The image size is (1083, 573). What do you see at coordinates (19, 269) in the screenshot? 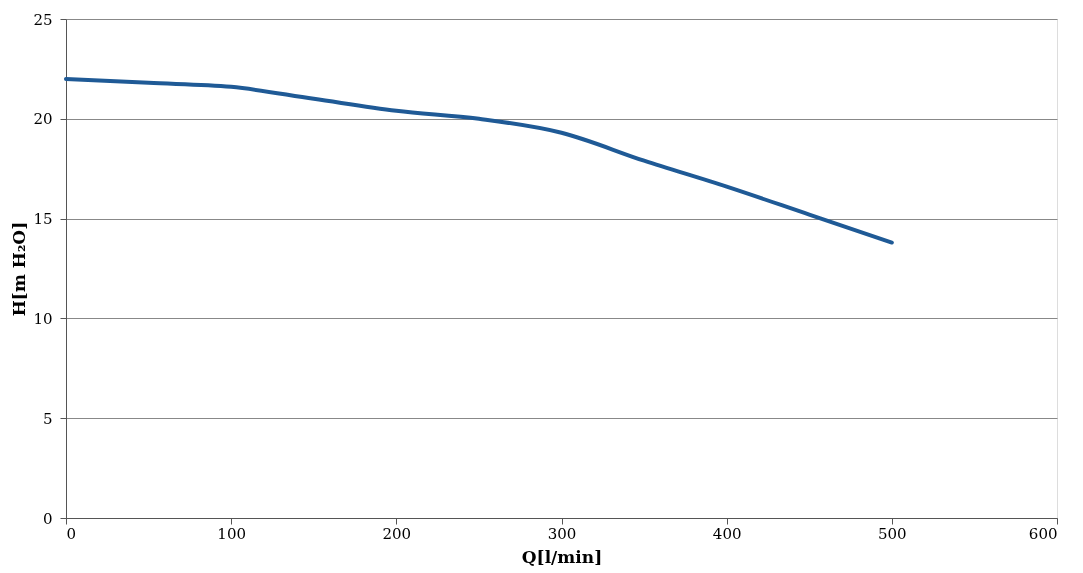
I see `y-axis-title: H[m H₂O]` at bounding box center [19, 269].